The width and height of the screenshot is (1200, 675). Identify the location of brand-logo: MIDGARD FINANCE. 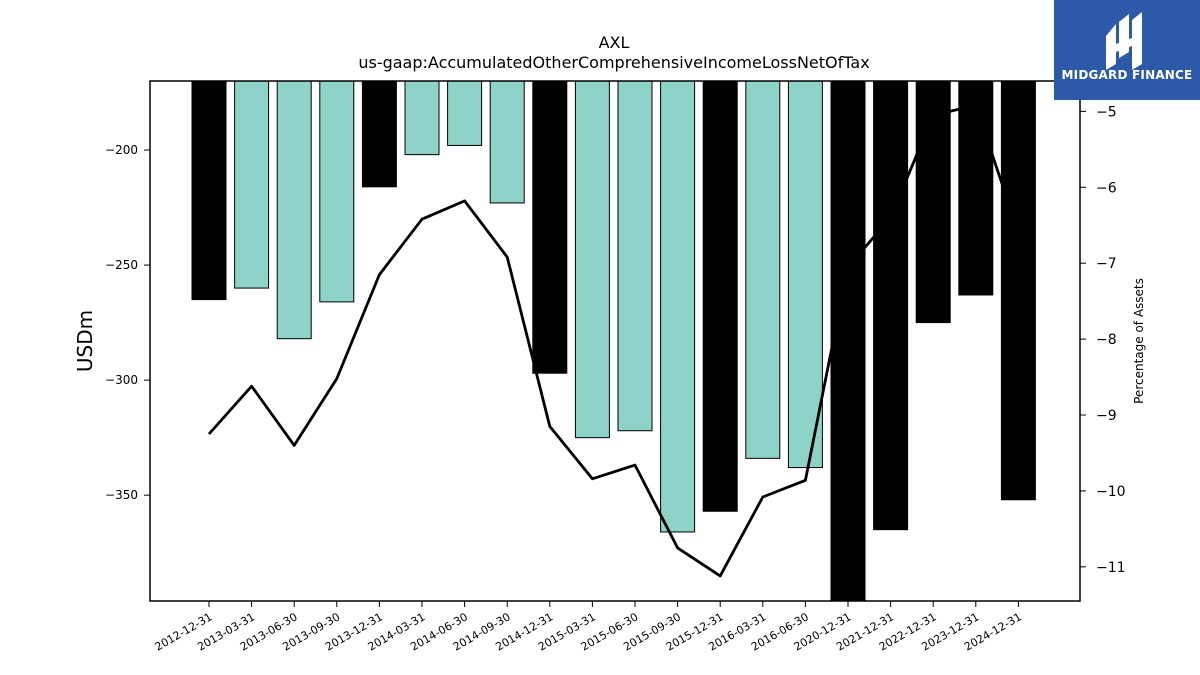
(1127, 50).